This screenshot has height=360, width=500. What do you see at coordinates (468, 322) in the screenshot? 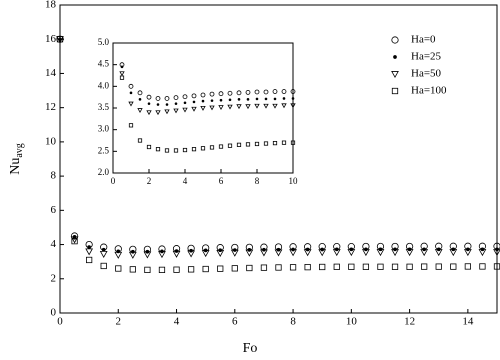
I see `x-tick-label: 14` at bounding box center [468, 322].